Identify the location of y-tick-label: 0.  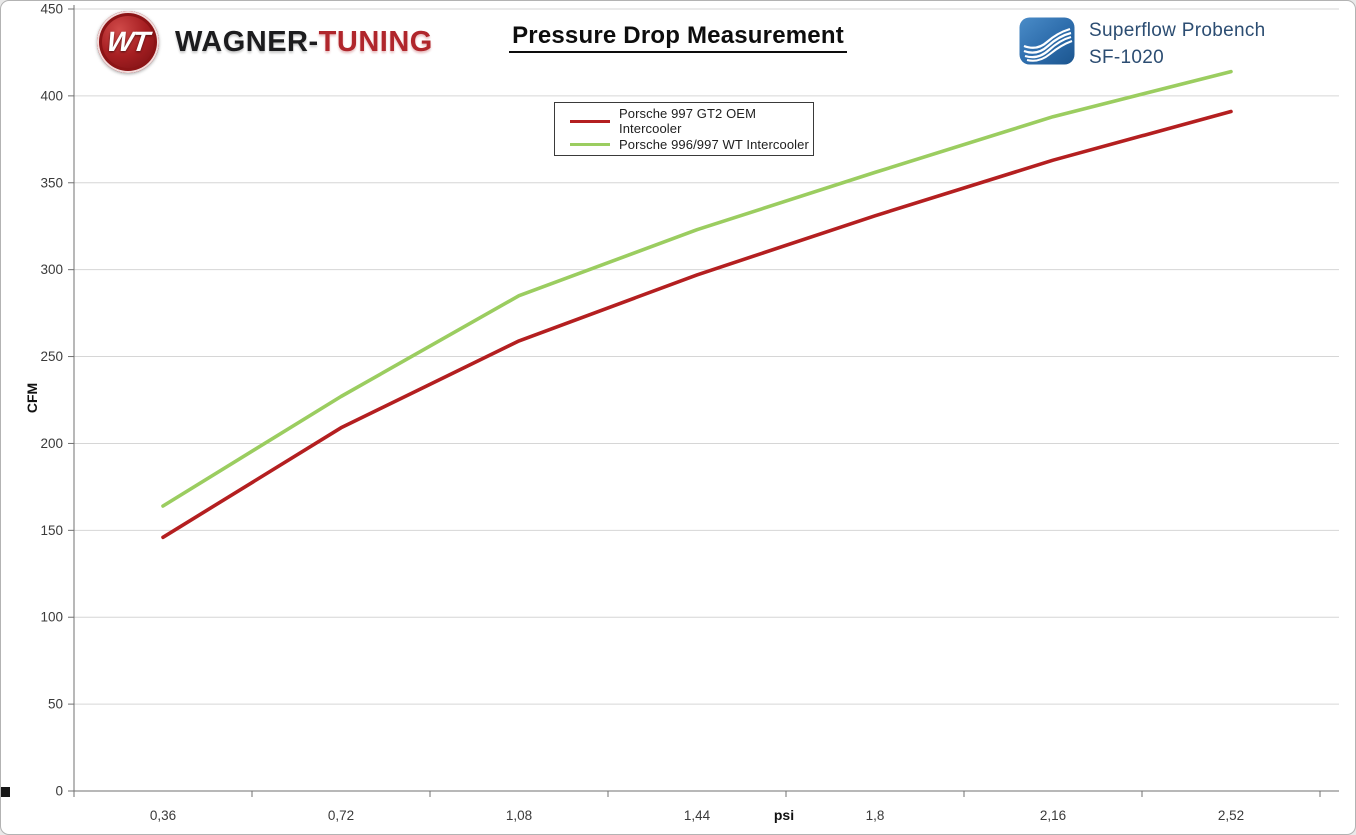
(59, 791).